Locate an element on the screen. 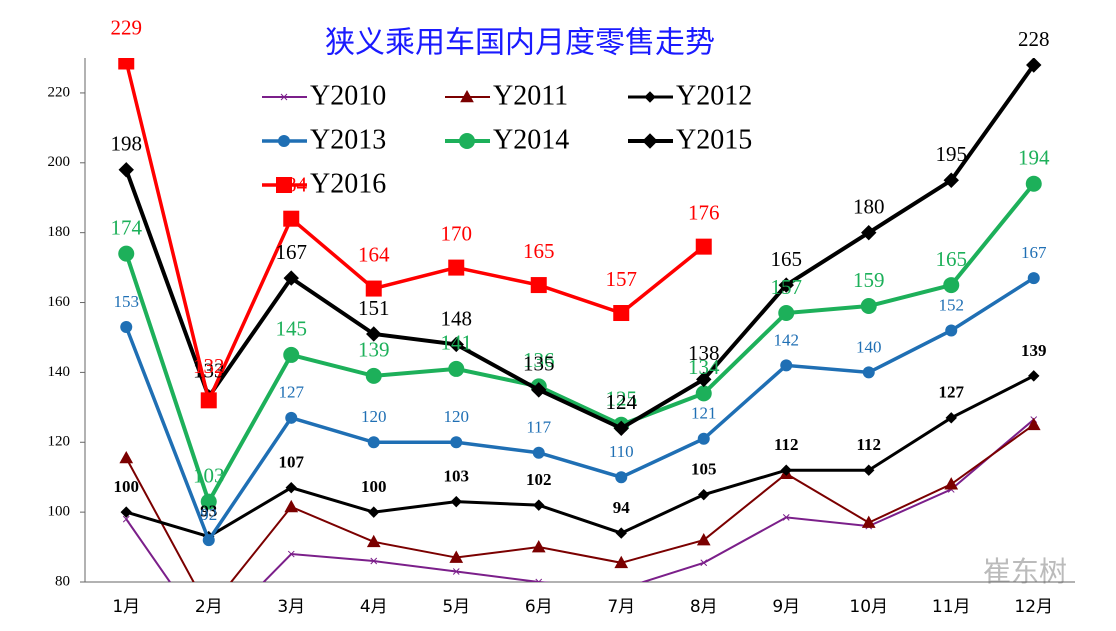  data-label: 142 is located at coordinates (787, 339).